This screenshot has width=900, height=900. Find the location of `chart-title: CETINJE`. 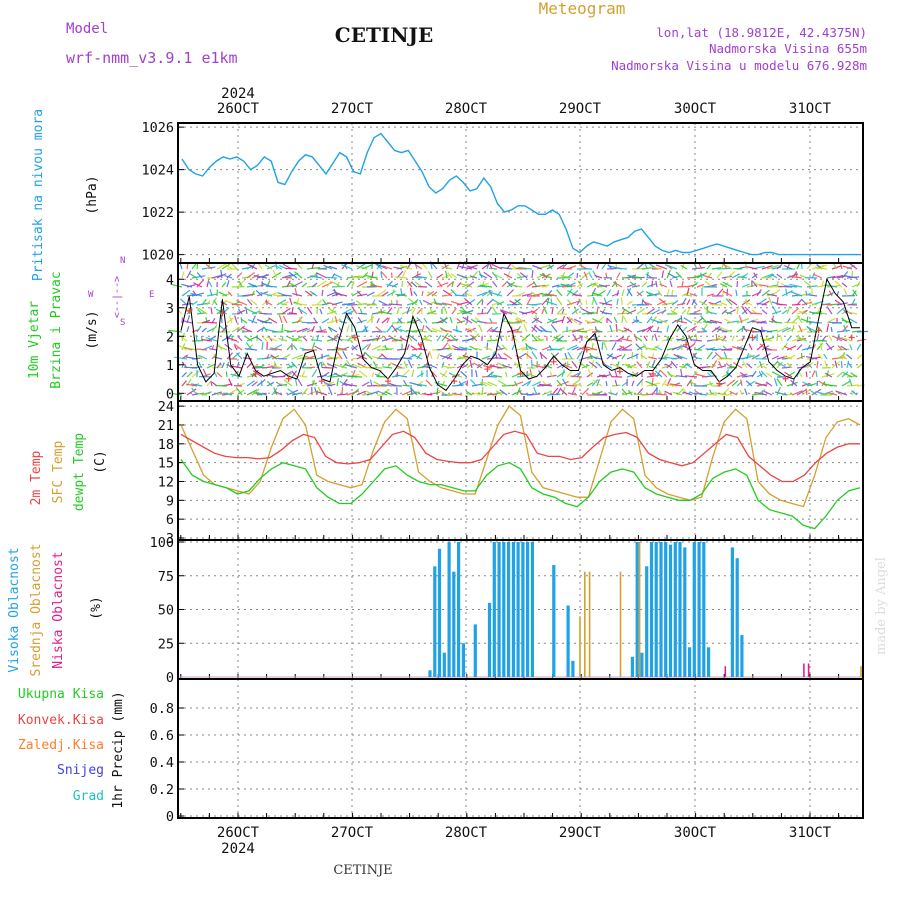

chart-title: CETINJE is located at coordinates (384, 35).